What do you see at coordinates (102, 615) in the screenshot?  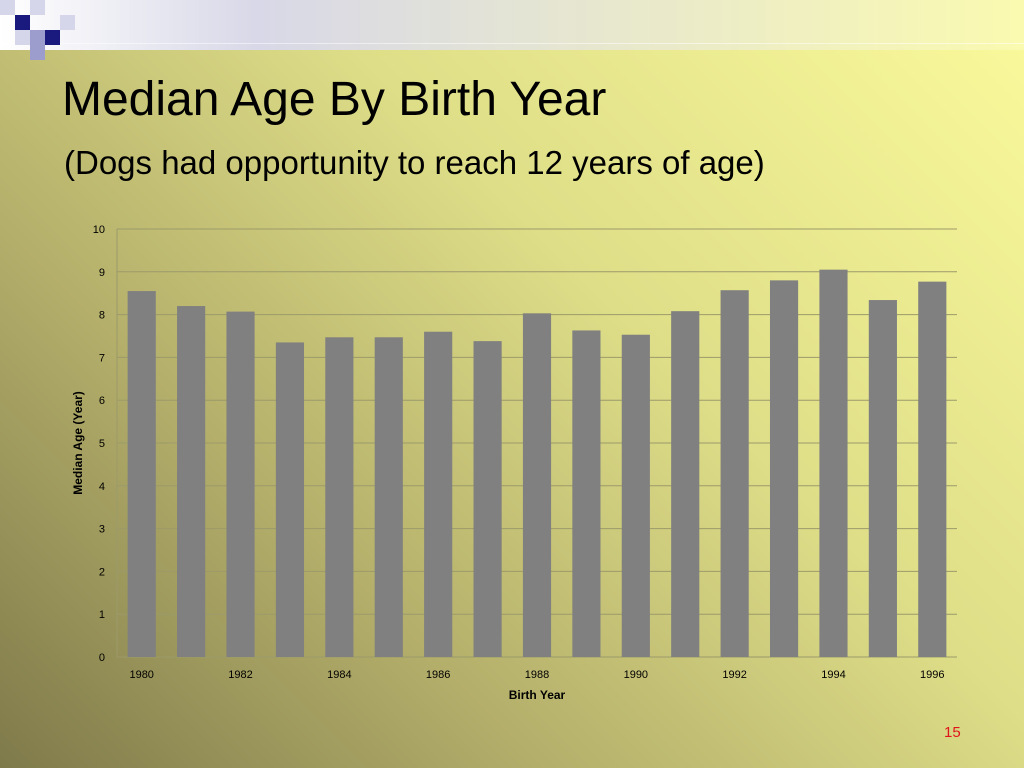 I see `y-tick-label: 1` at bounding box center [102, 615].